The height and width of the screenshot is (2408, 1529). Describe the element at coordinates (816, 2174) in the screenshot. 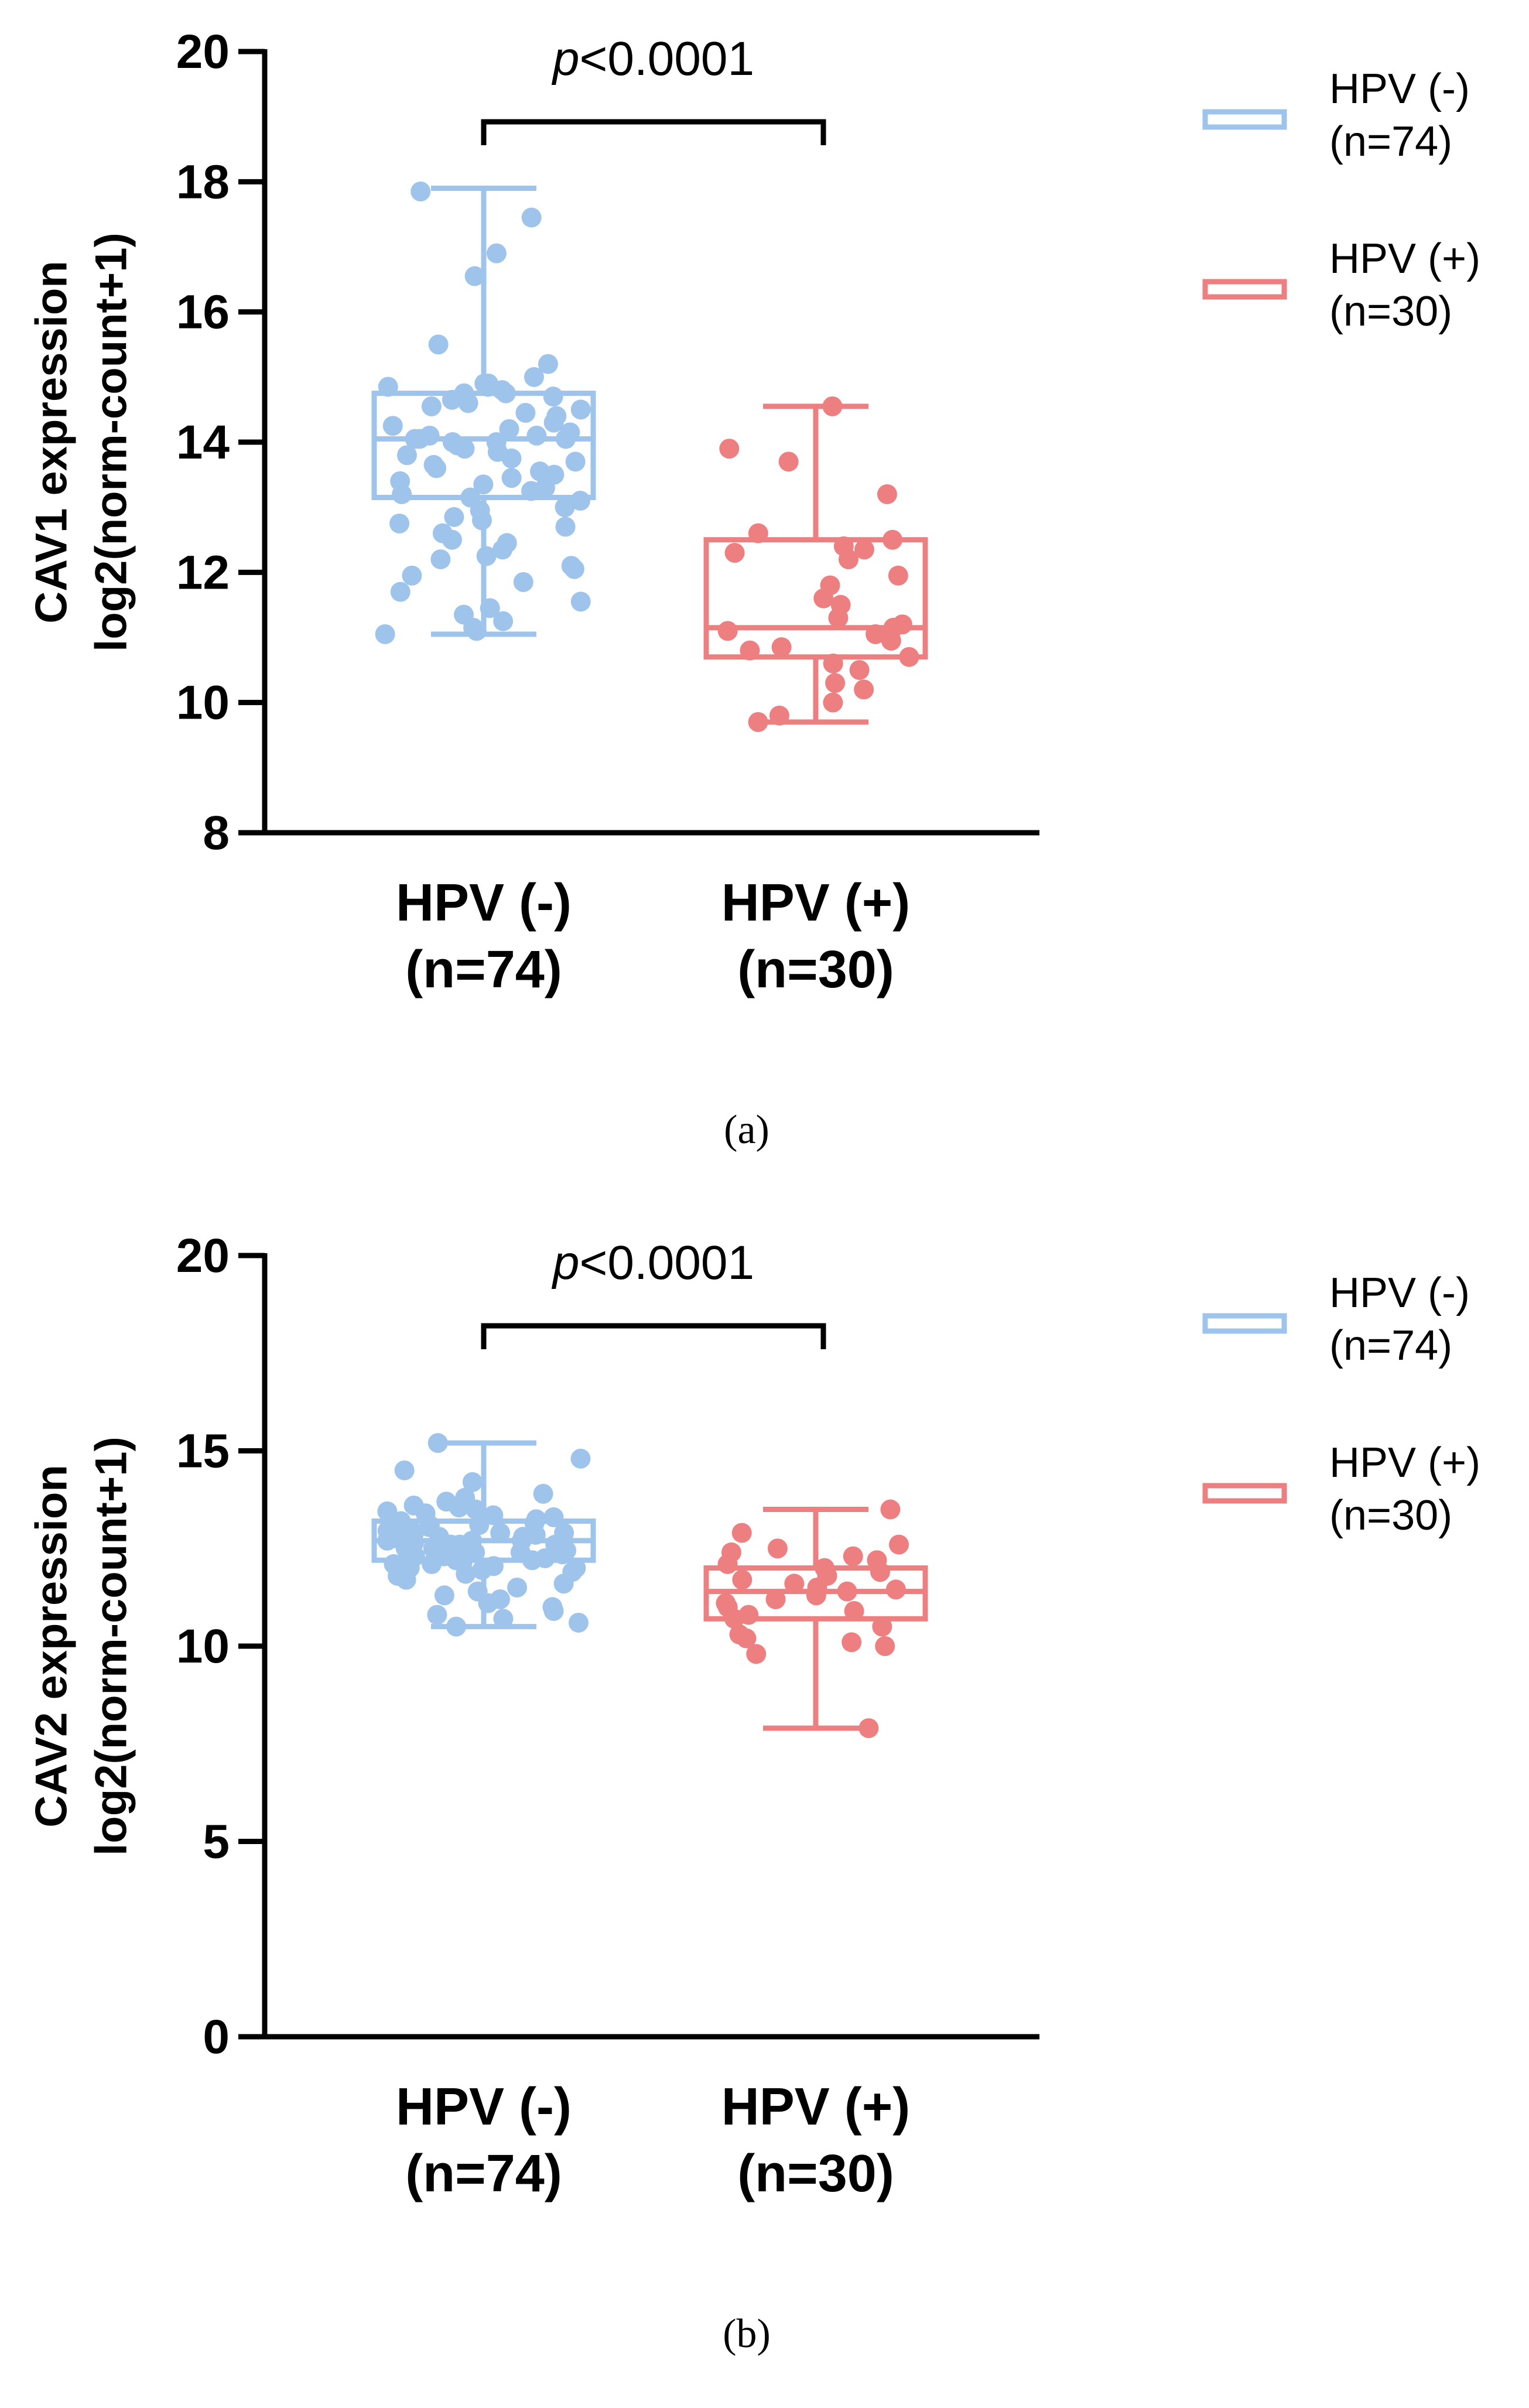

I see `x-category-count: (n=30)` at that location.